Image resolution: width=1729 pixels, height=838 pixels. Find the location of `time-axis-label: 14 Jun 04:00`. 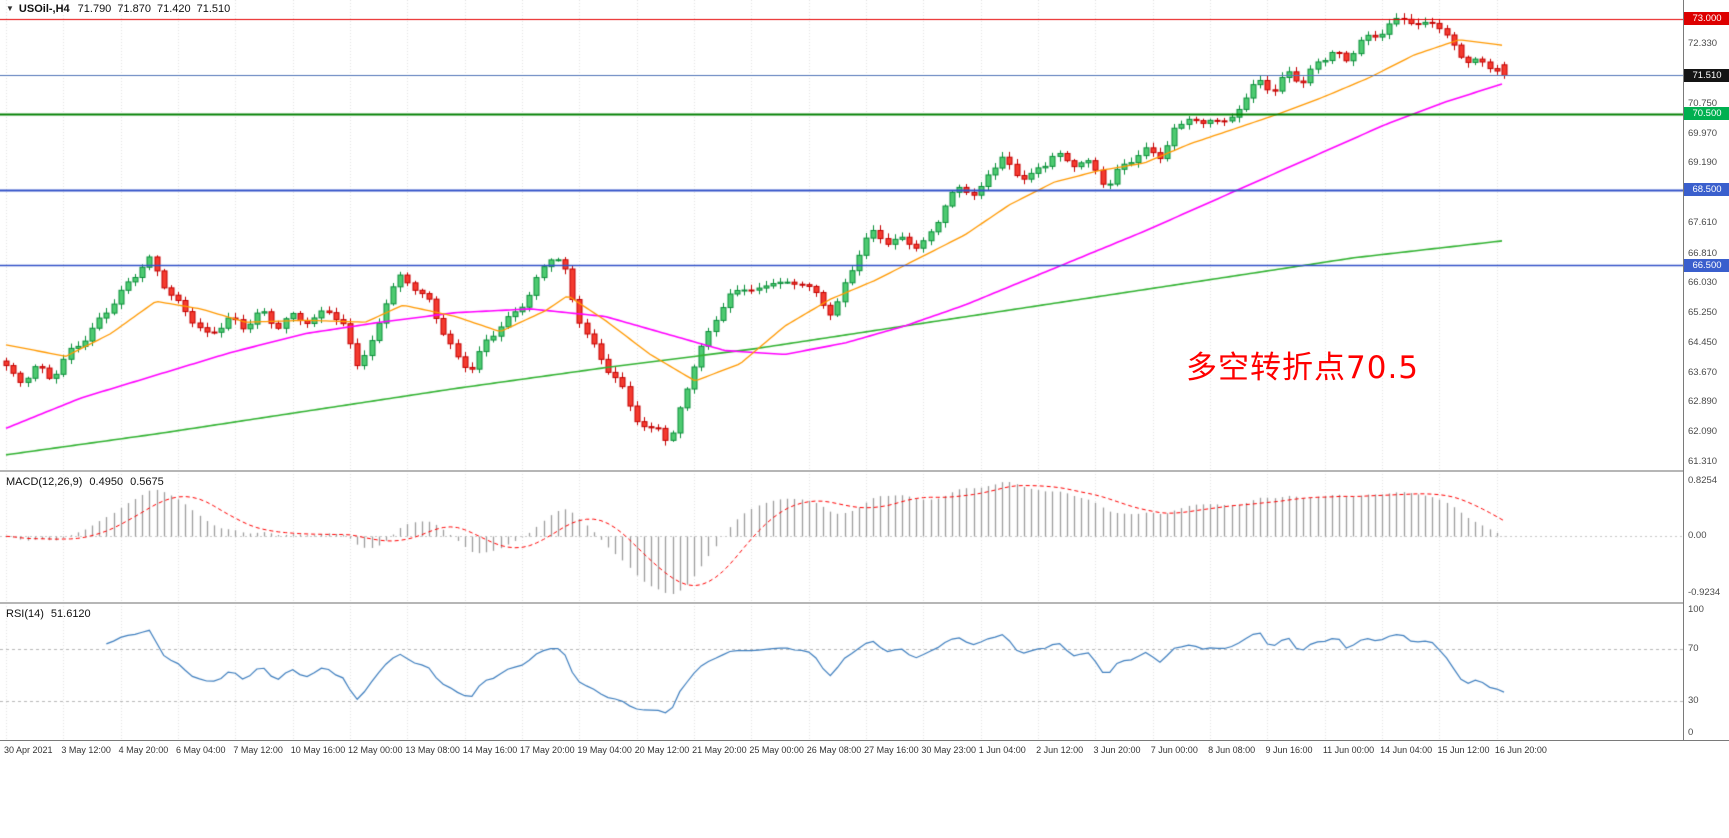

time-axis-label: 14 Jun 04:00 is located at coordinates (1406, 750).